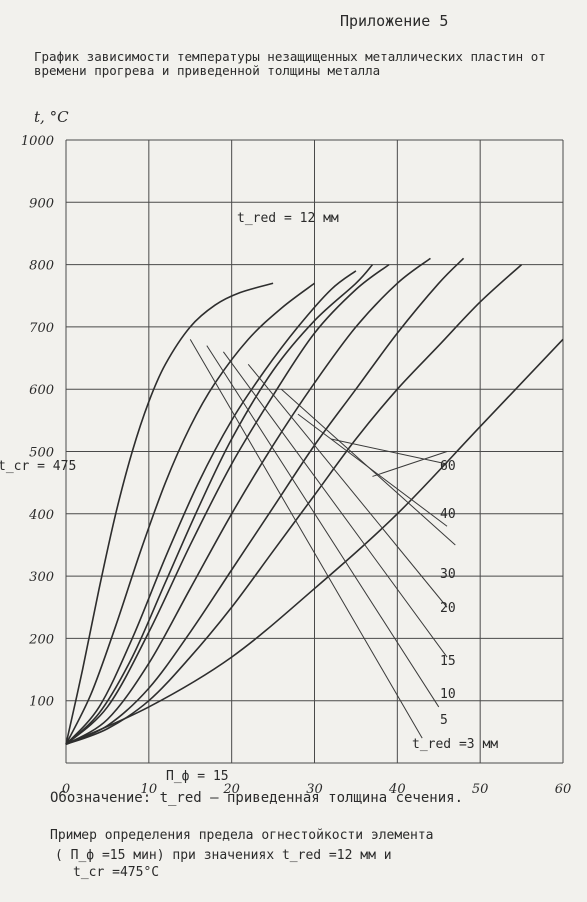 The width and height of the screenshot is (587, 902). I want to click on y-tick-label: 400, so click(41, 515).